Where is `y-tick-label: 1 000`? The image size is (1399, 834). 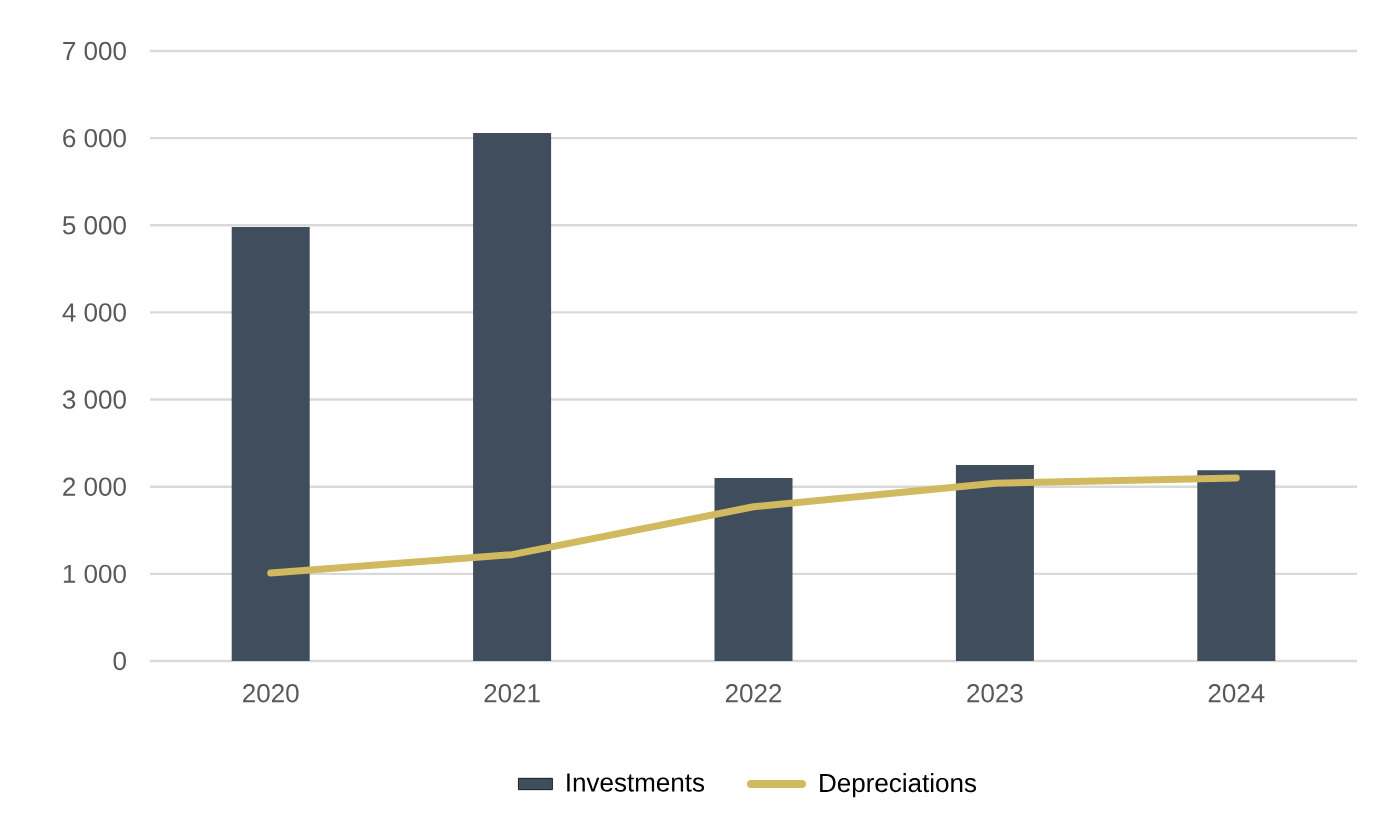
y-tick-label: 1 000 is located at coordinates (94, 574).